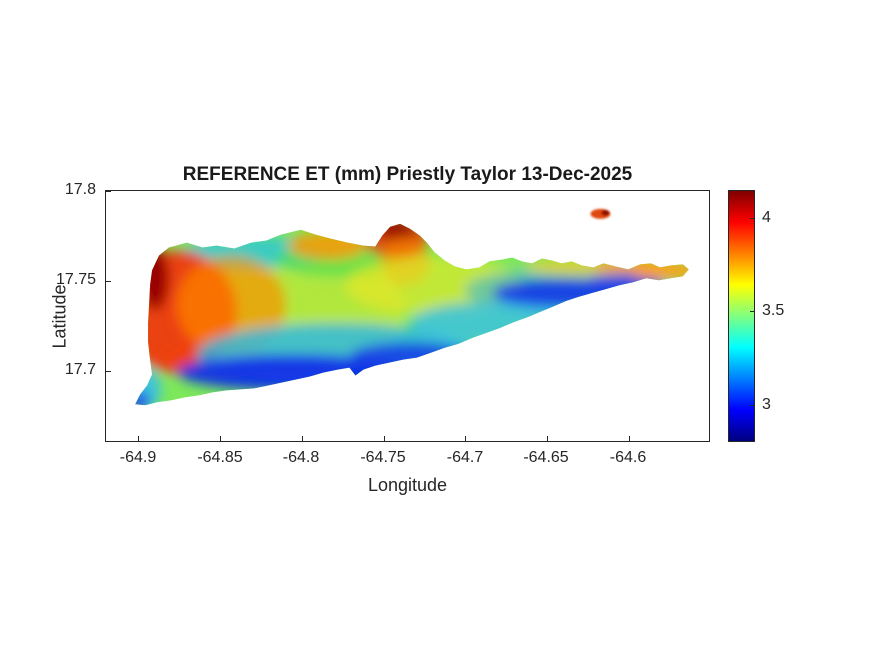  Describe the element at coordinates (220, 457) in the screenshot. I see `x-tick-label: -64.85` at that location.